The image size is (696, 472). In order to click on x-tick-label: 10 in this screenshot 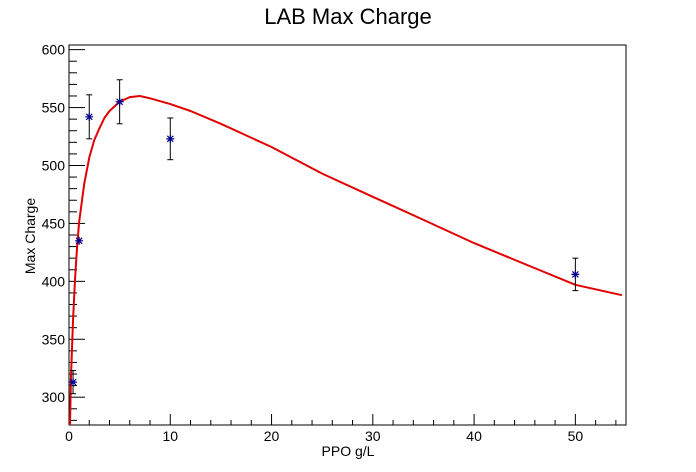, I will do `click(170, 436)`.